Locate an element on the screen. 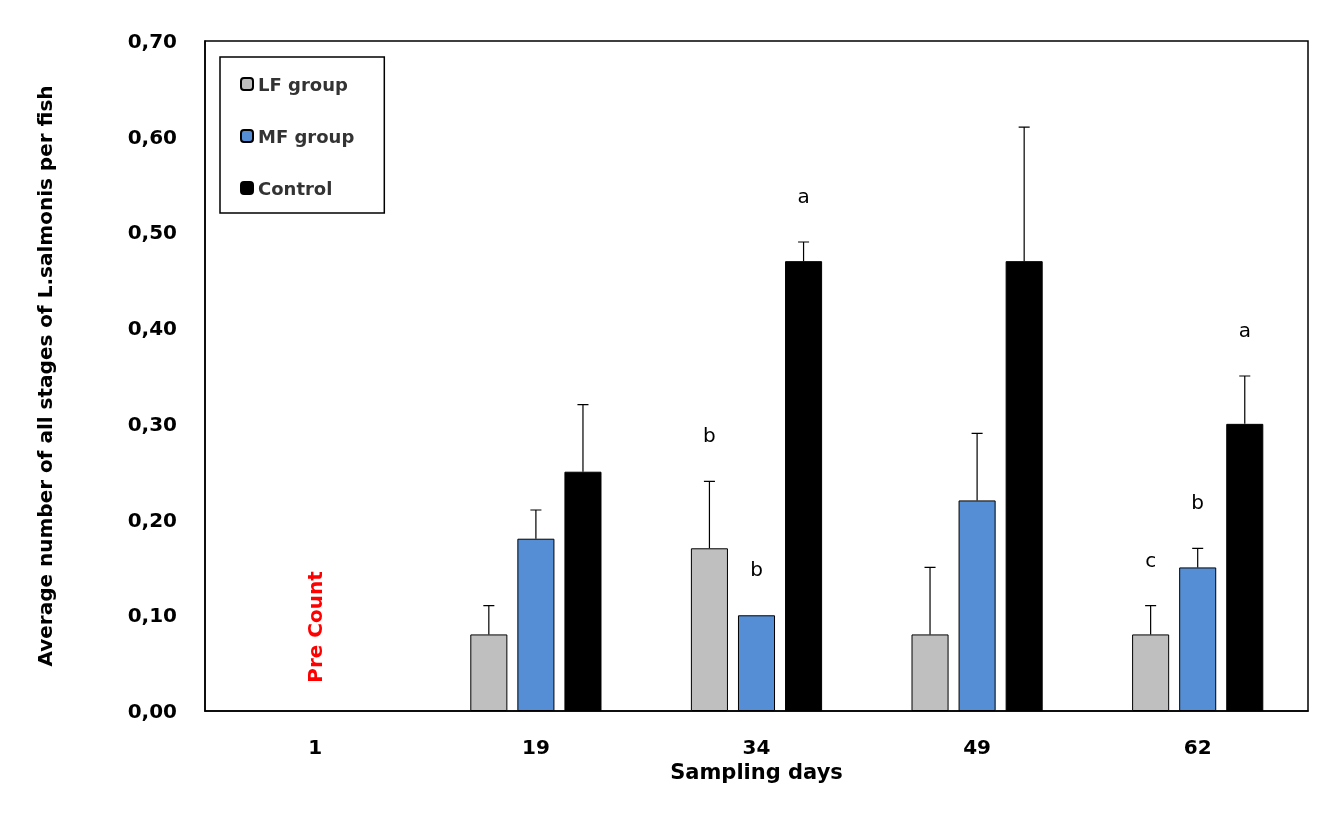 Image resolution: width=1344 pixels, height=816 pixels. x-tick-label: 1 is located at coordinates (315, 747).